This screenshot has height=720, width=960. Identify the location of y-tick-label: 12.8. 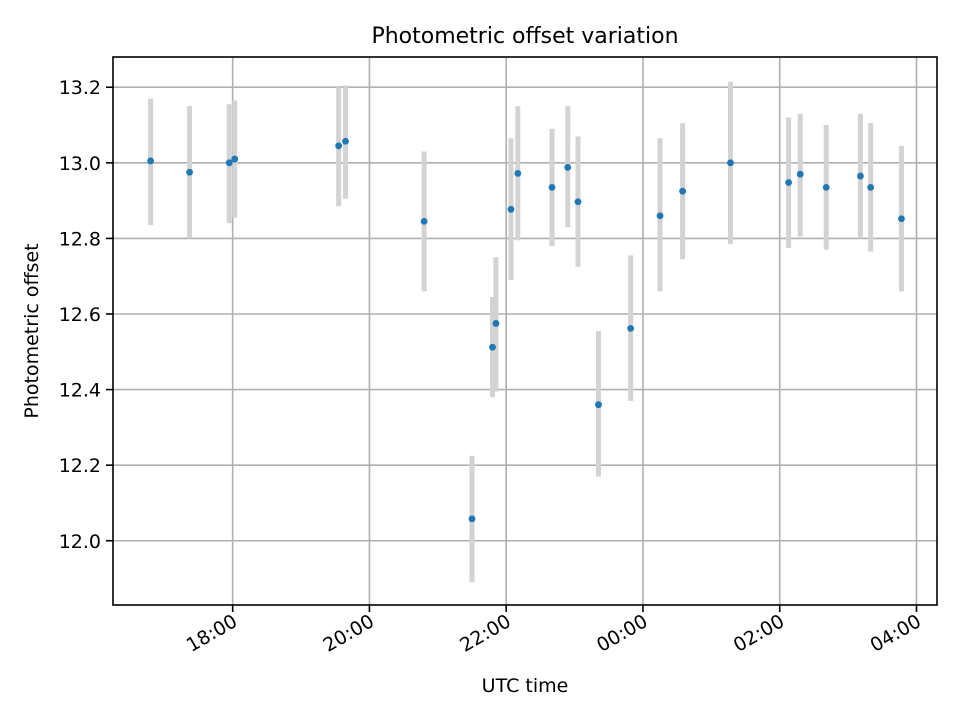
(80, 239).